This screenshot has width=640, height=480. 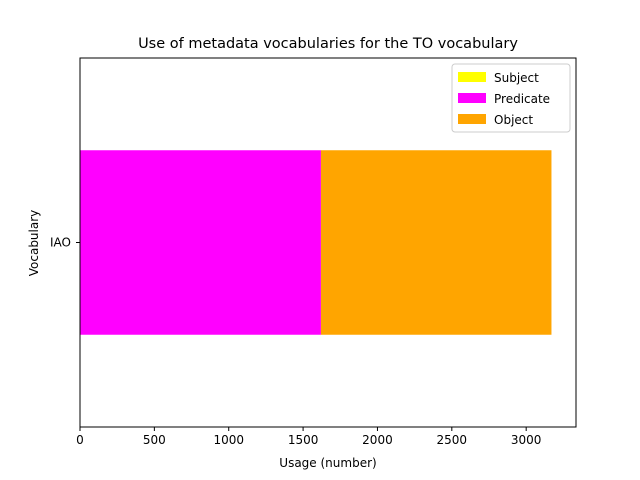 What do you see at coordinates (34, 243) in the screenshot?
I see `y-axis-label: Vocabulary` at bounding box center [34, 243].